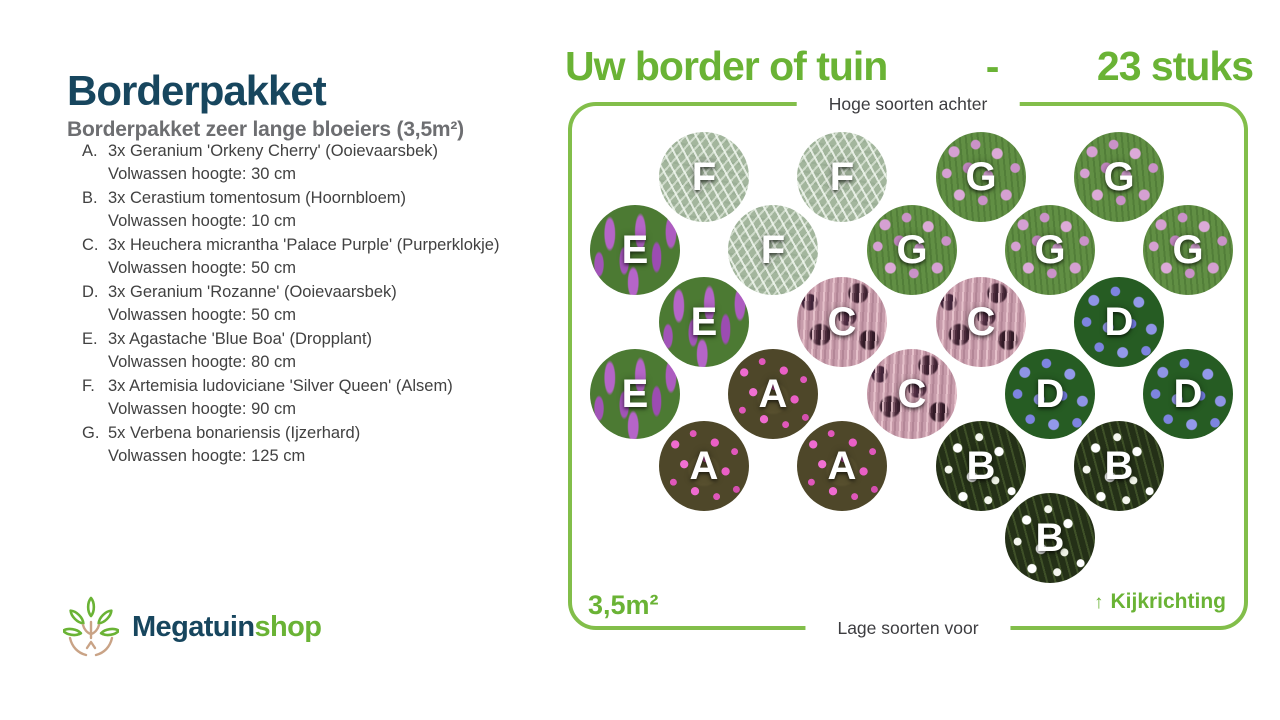 The image size is (1280, 720). Describe the element at coordinates (202, 409) in the screenshot. I see `plant-height: Volwassen hoogte: 90 cm` at that location.